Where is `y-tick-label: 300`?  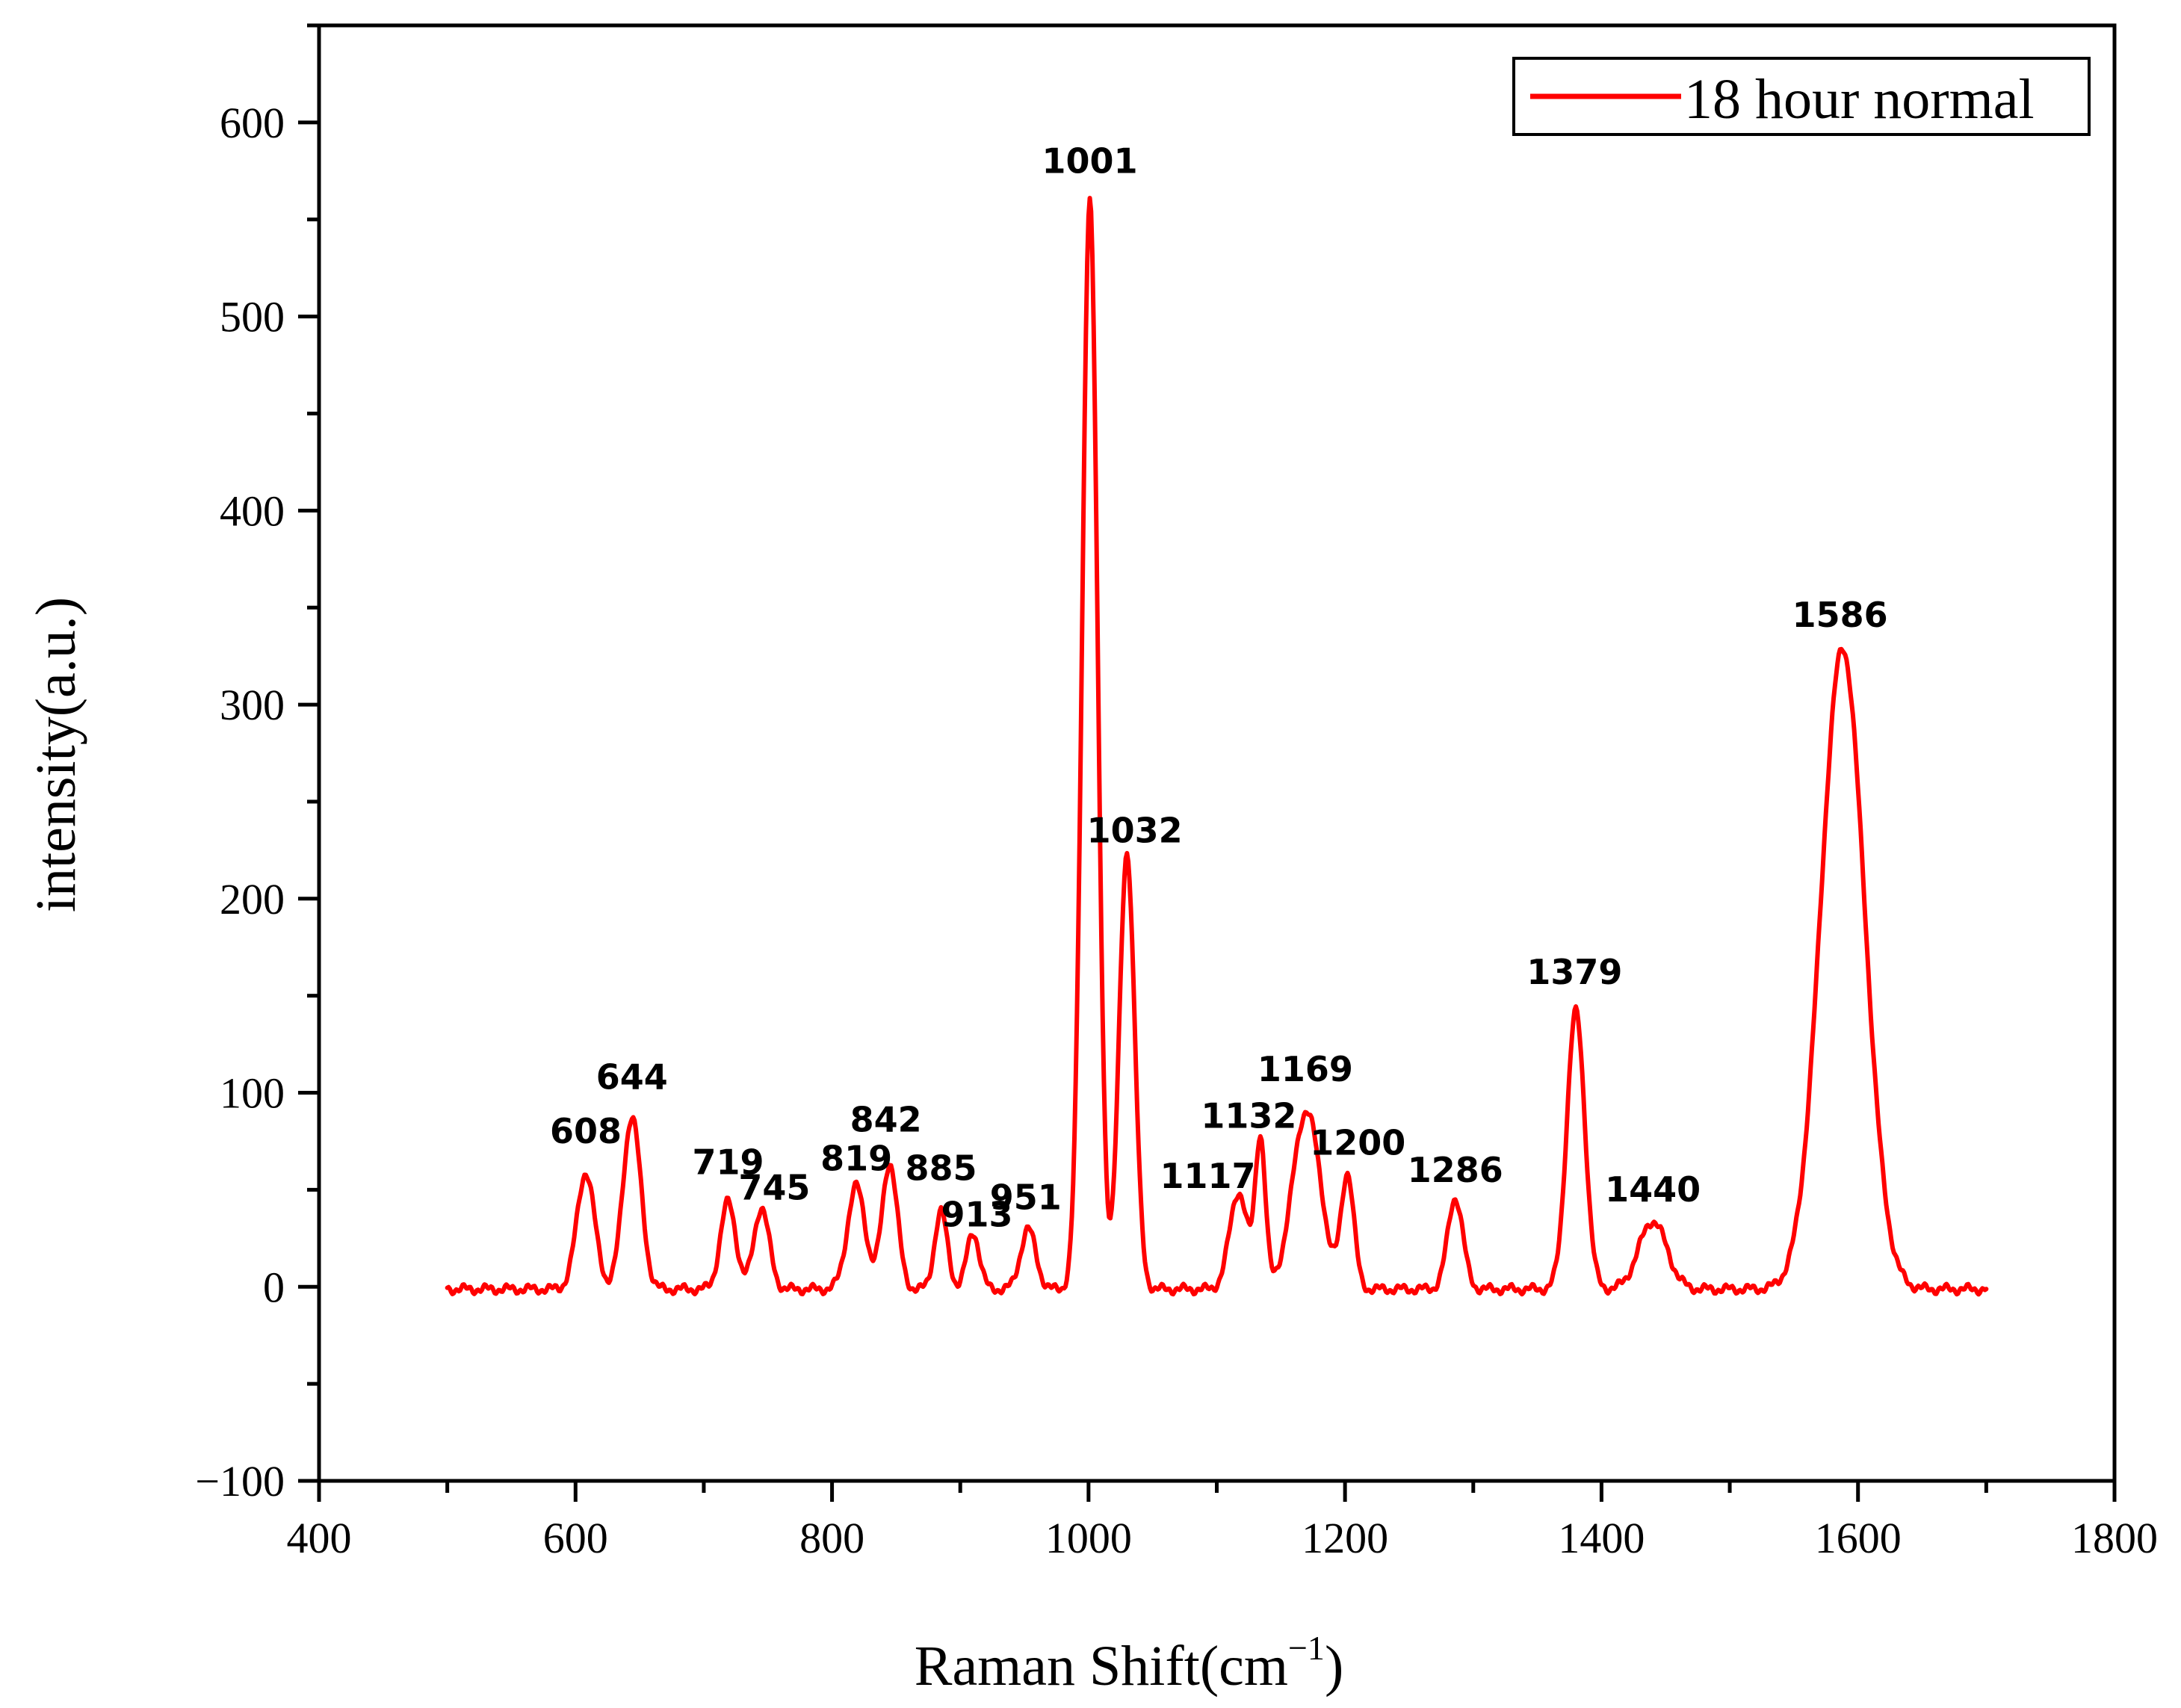
y-tick-label: 300 is located at coordinates (253, 705).